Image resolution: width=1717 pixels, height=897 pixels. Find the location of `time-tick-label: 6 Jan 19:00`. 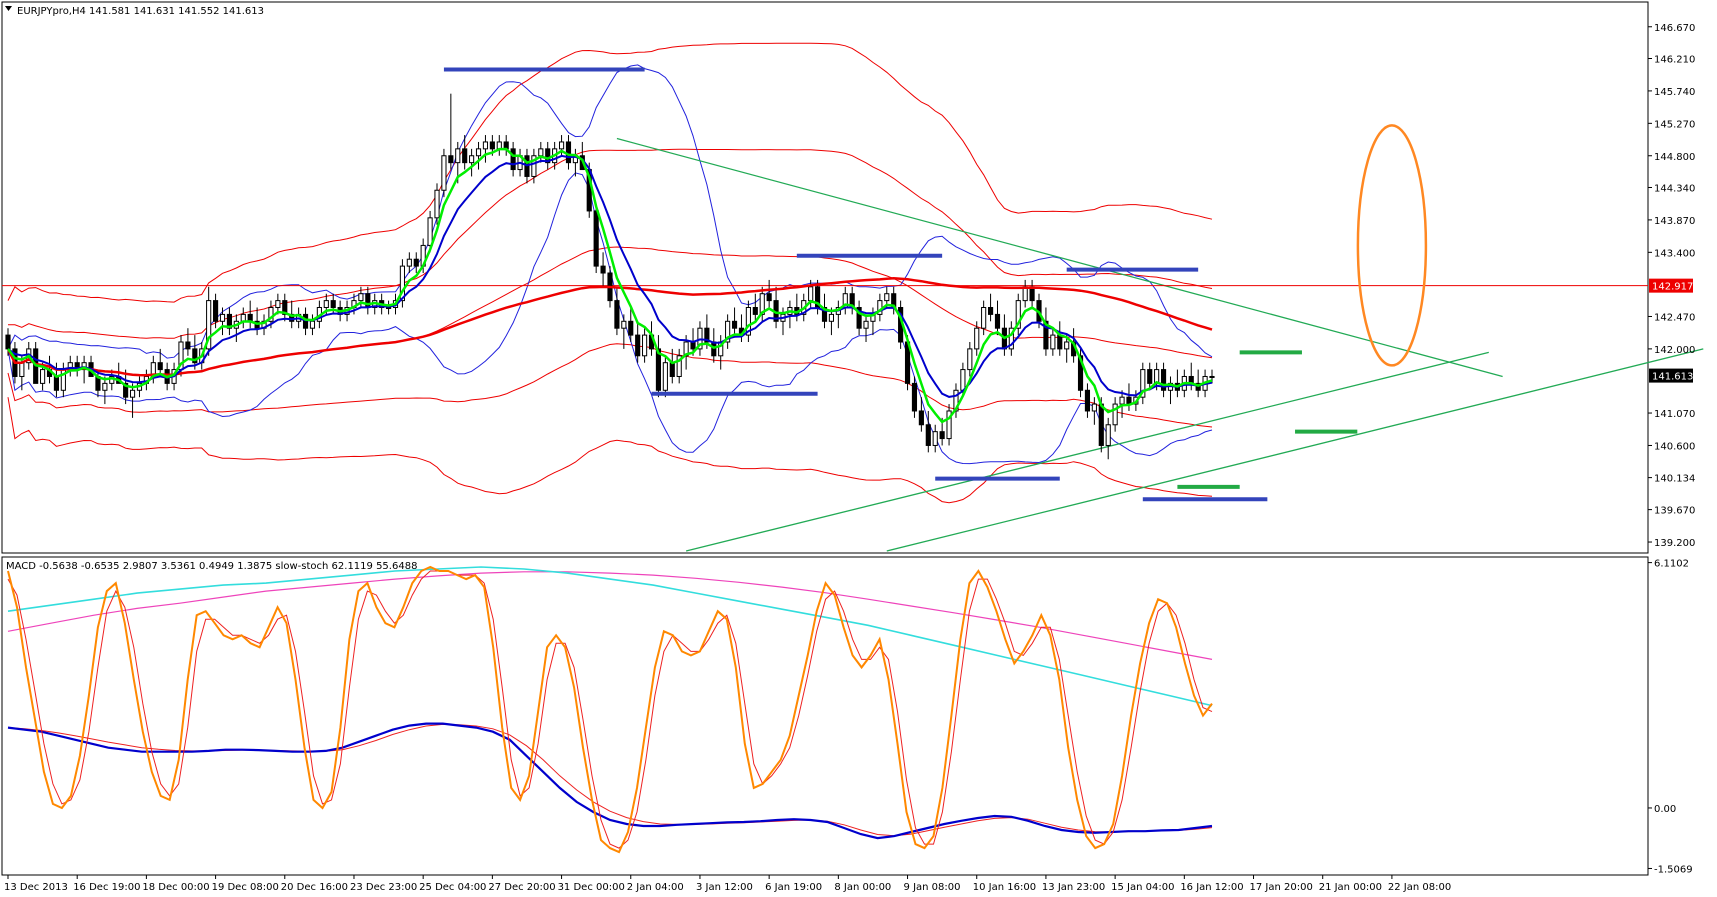

time-tick-label: 6 Jan 19:00 is located at coordinates (793, 887).